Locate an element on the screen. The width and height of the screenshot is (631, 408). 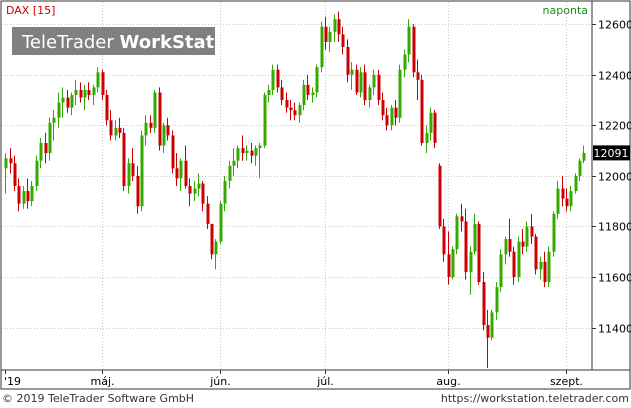
last-price-box is located at coordinates (611, 153).